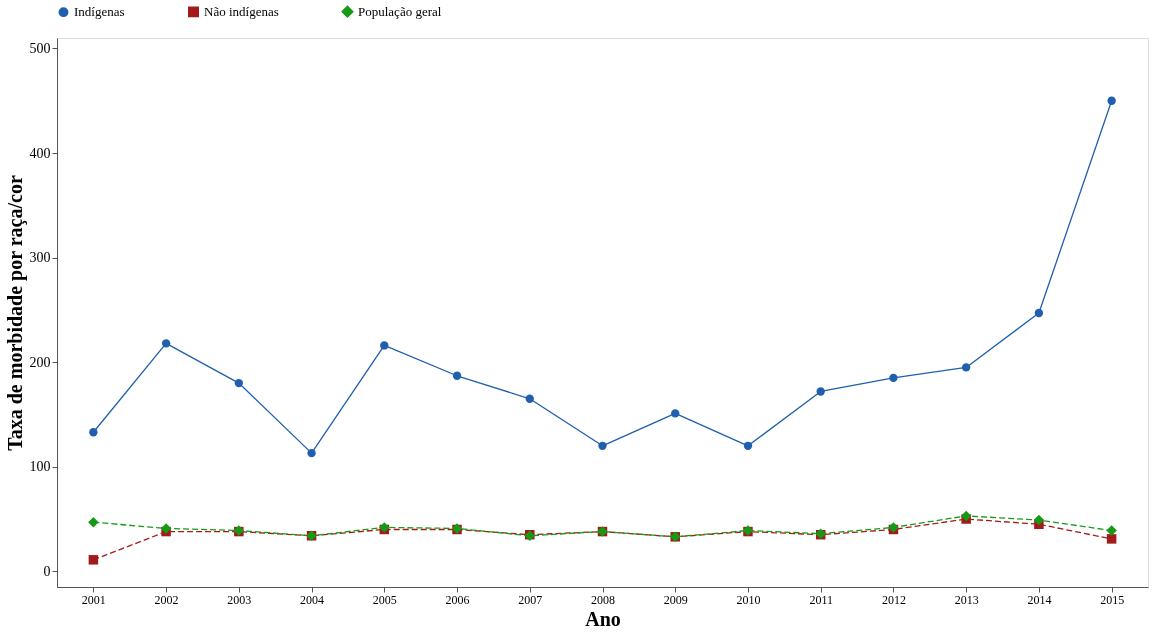 This screenshot has height=634, width=1153. Describe the element at coordinates (166, 599) in the screenshot. I see `x-tick-label: 2002` at that location.